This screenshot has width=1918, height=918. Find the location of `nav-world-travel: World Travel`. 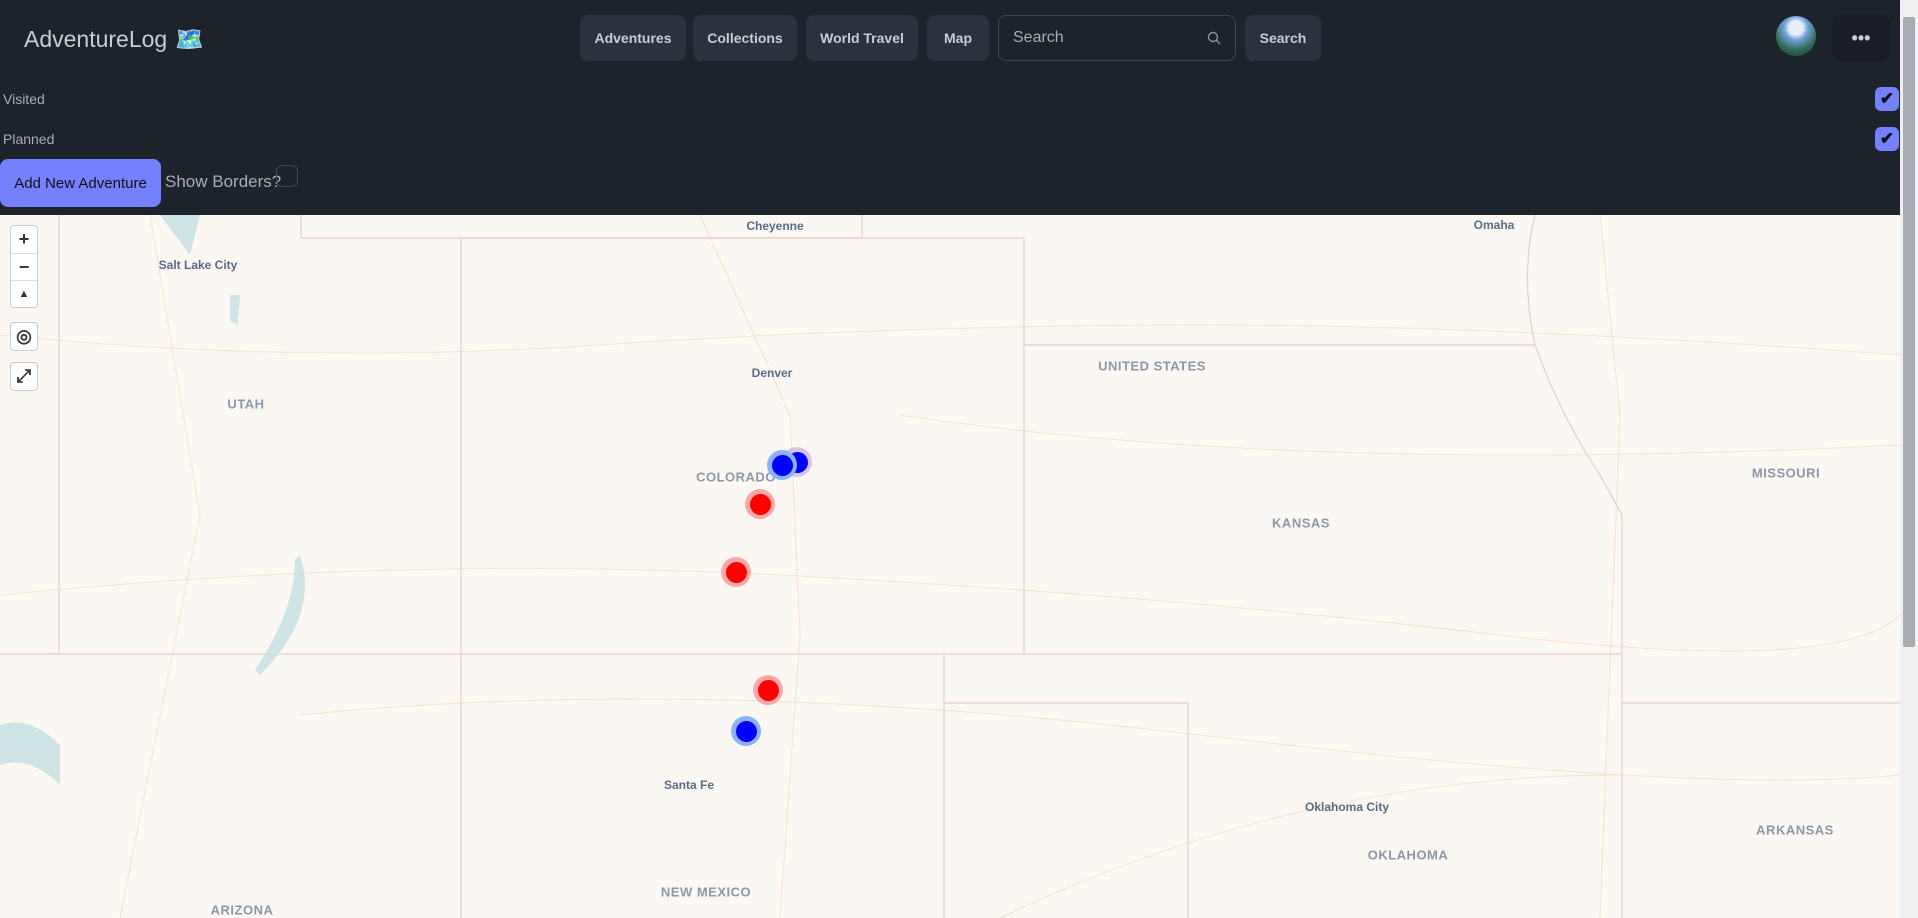

nav-world-travel: World Travel is located at coordinates (862, 38).